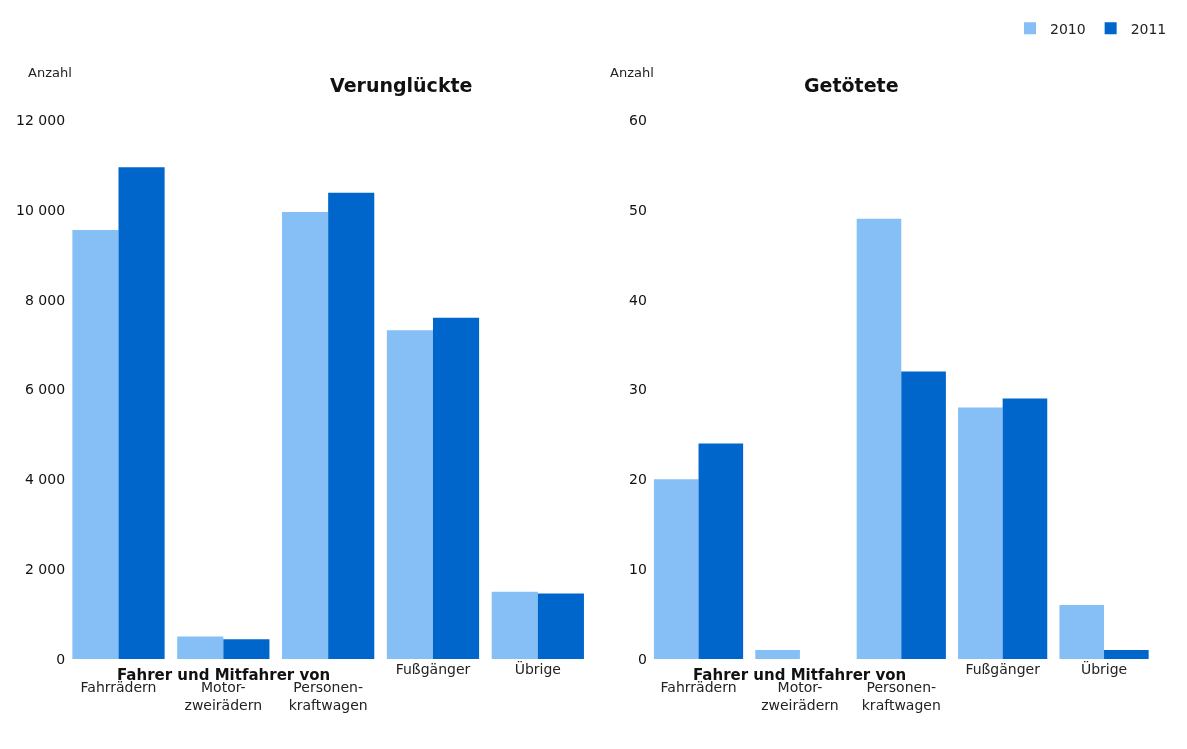 The width and height of the screenshot is (1187, 749). I want to click on legend-label: 2011, so click(1148, 28).